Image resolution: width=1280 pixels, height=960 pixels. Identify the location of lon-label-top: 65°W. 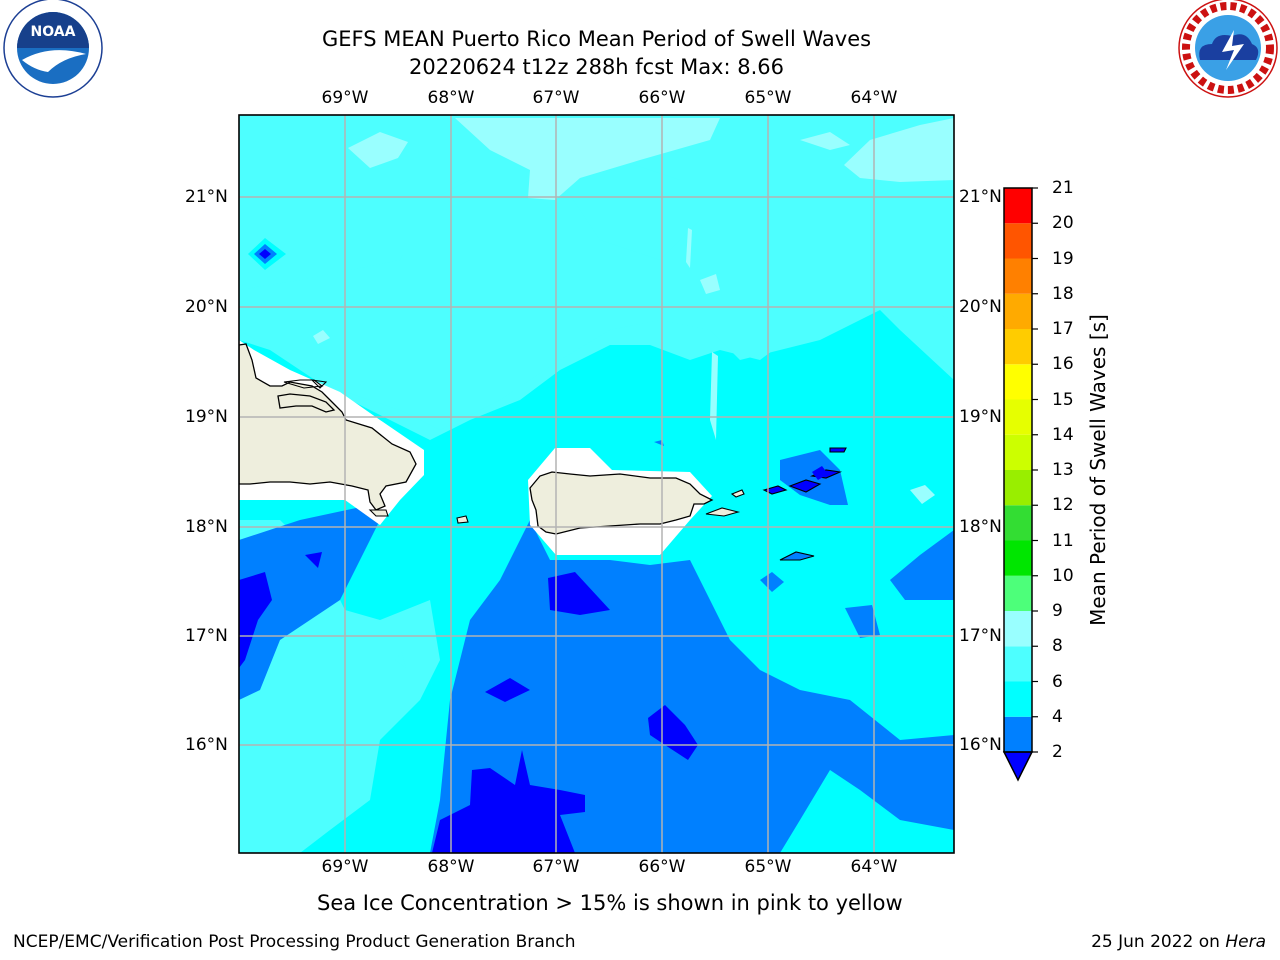
(768, 98).